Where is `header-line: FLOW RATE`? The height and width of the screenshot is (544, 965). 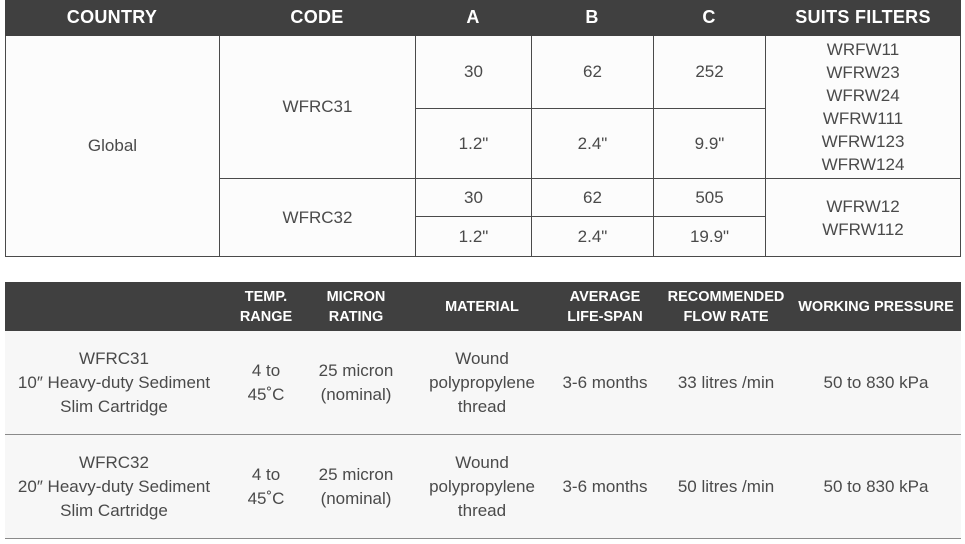
header-line: FLOW RATE is located at coordinates (726, 316).